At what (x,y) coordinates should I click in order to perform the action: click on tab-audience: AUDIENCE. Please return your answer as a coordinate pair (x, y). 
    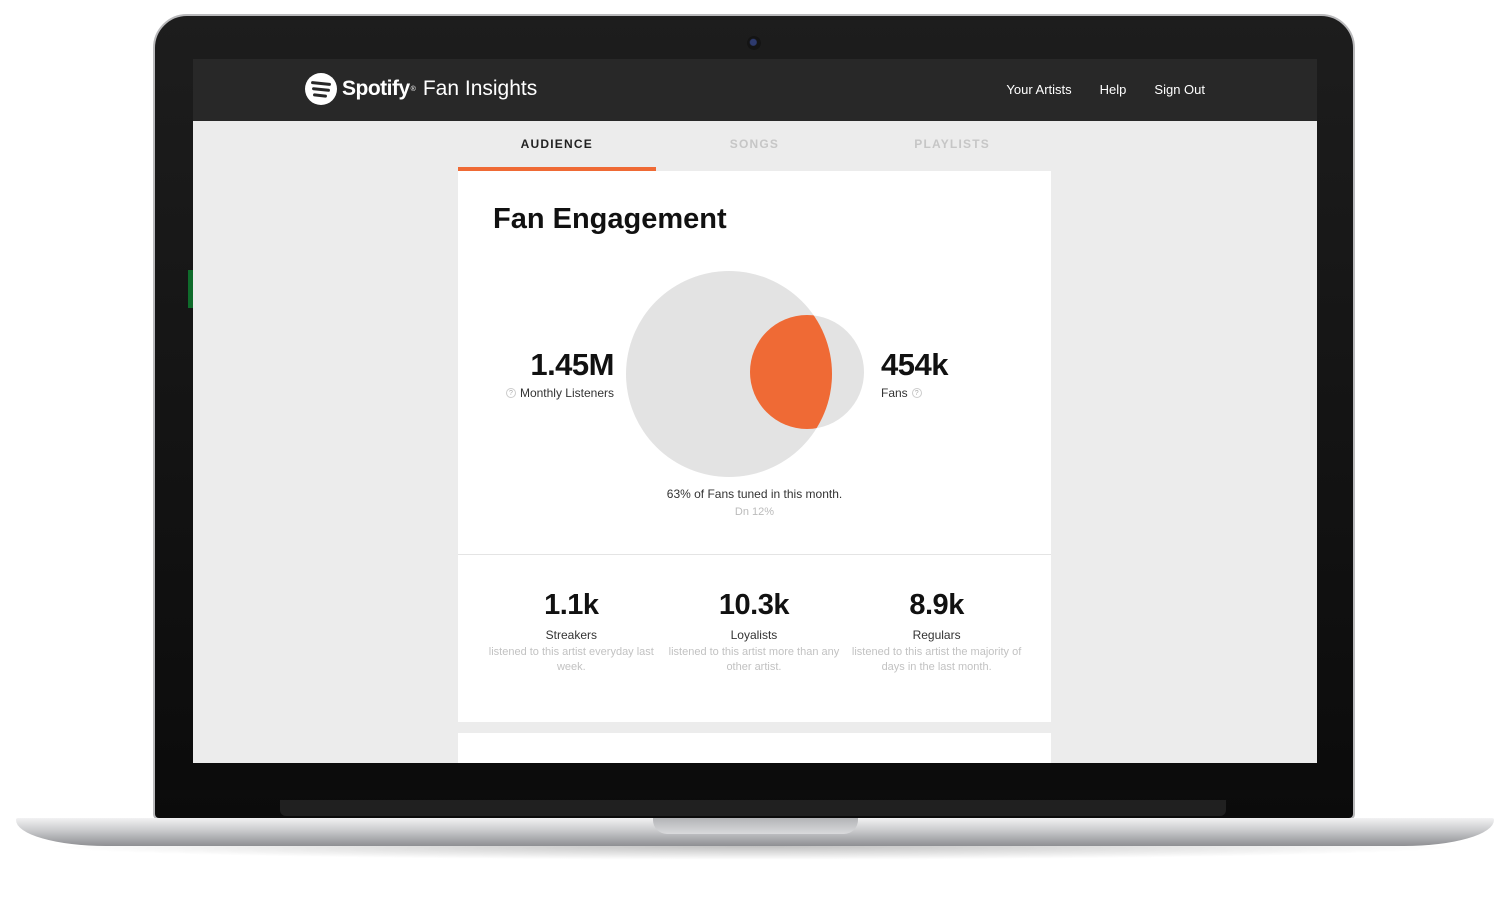
    Looking at the image, I should click on (557, 146).